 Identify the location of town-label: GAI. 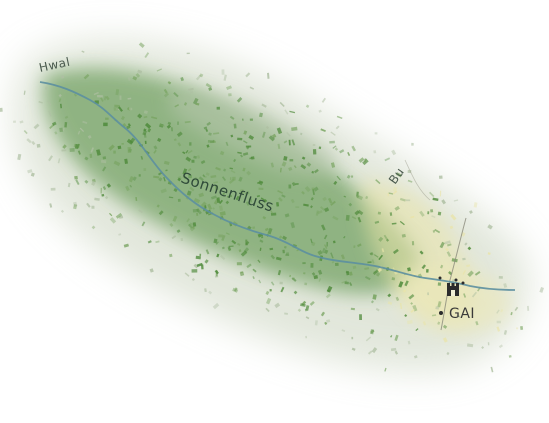
(462, 314).